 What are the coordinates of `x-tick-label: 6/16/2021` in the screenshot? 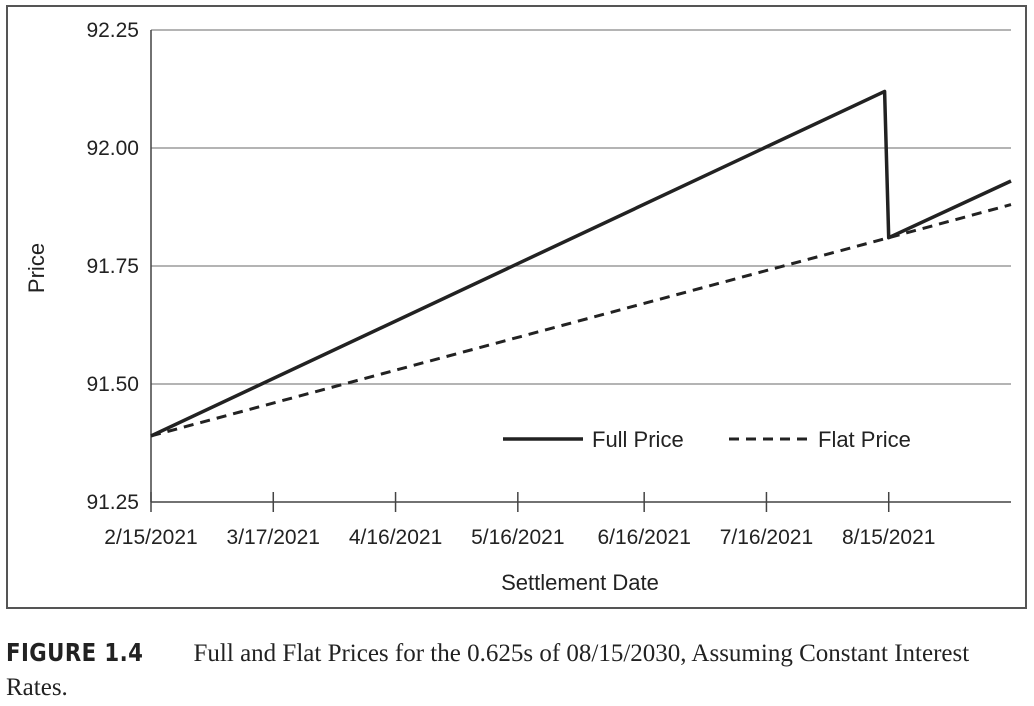 It's located at (643, 537).